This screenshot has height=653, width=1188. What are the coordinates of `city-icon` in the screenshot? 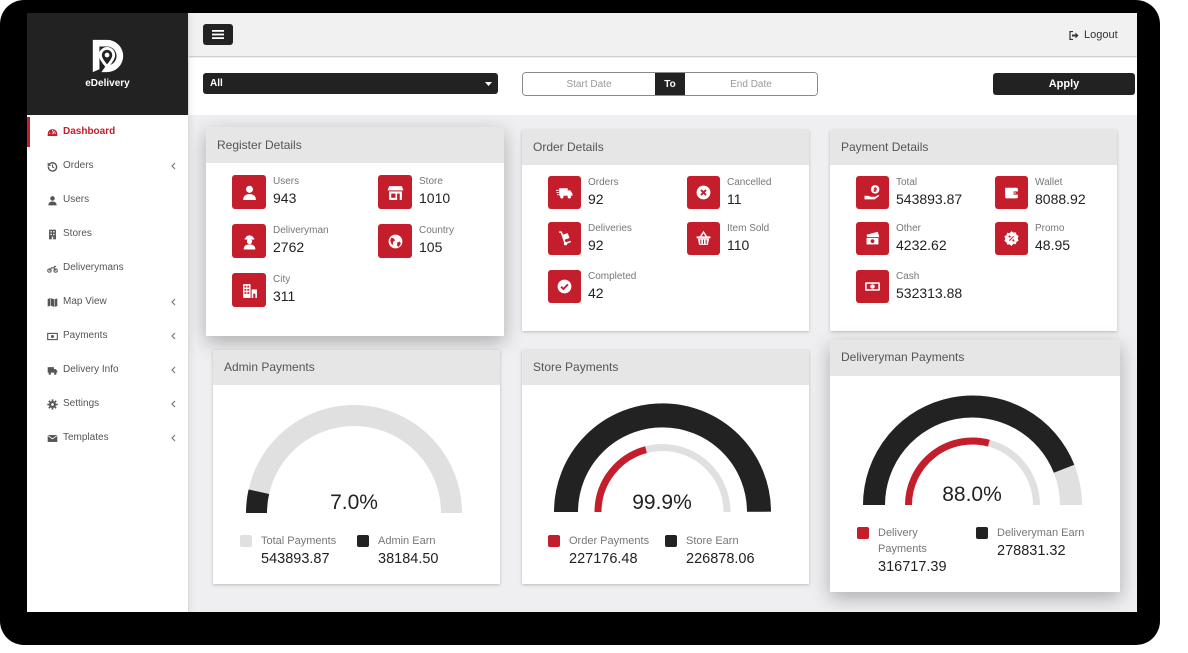 It's located at (249, 290).